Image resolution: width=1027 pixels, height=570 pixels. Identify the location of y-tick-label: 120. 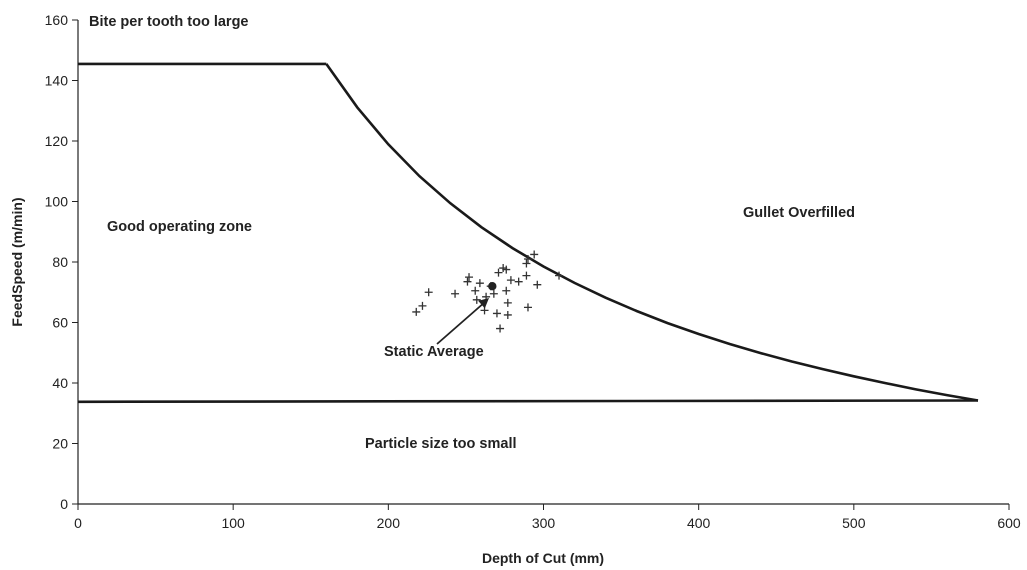
(57, 141).